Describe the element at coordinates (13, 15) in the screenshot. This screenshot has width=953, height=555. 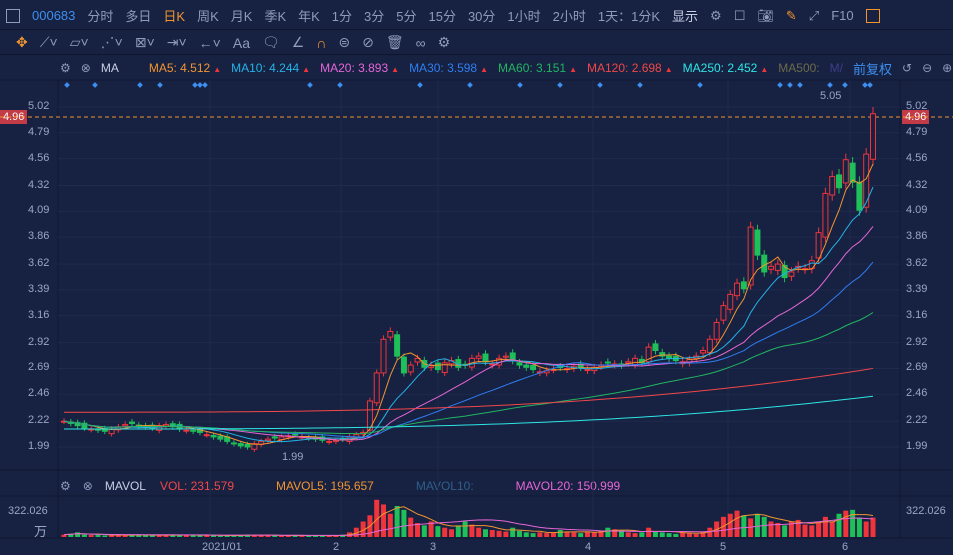
I see `sidebar-toggle-icon` at that location.